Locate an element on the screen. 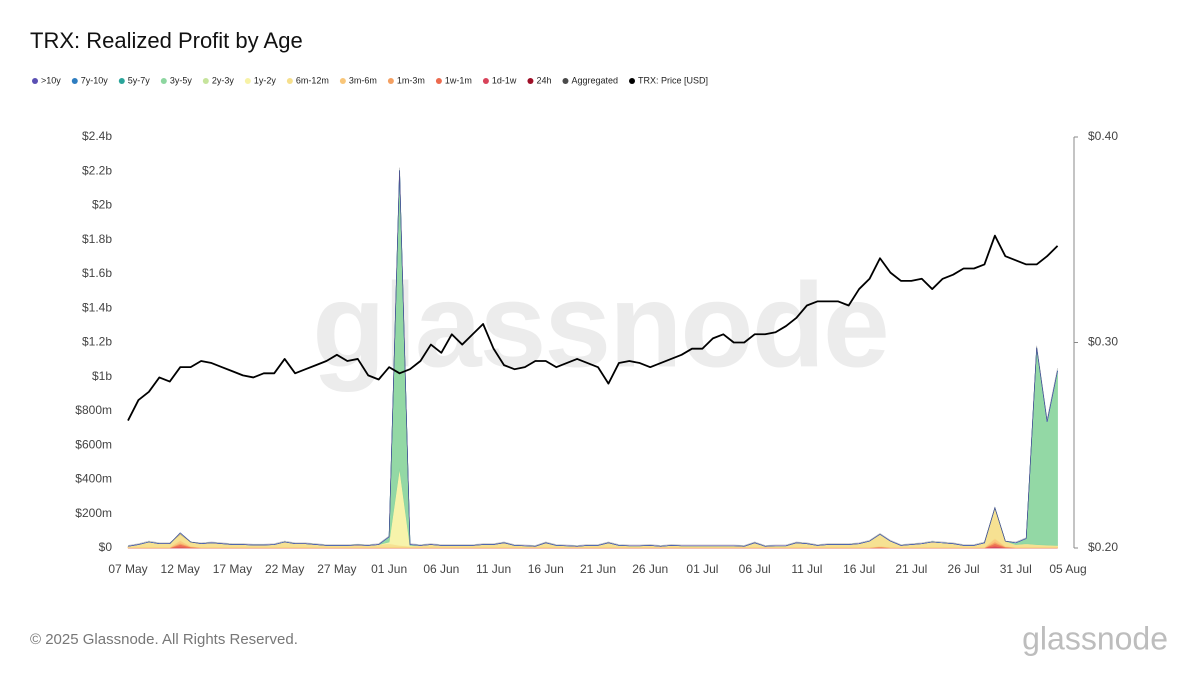 This screenshot has height=680, width=1200. y-tick-label: $600m is located at coordinates (93, 444).